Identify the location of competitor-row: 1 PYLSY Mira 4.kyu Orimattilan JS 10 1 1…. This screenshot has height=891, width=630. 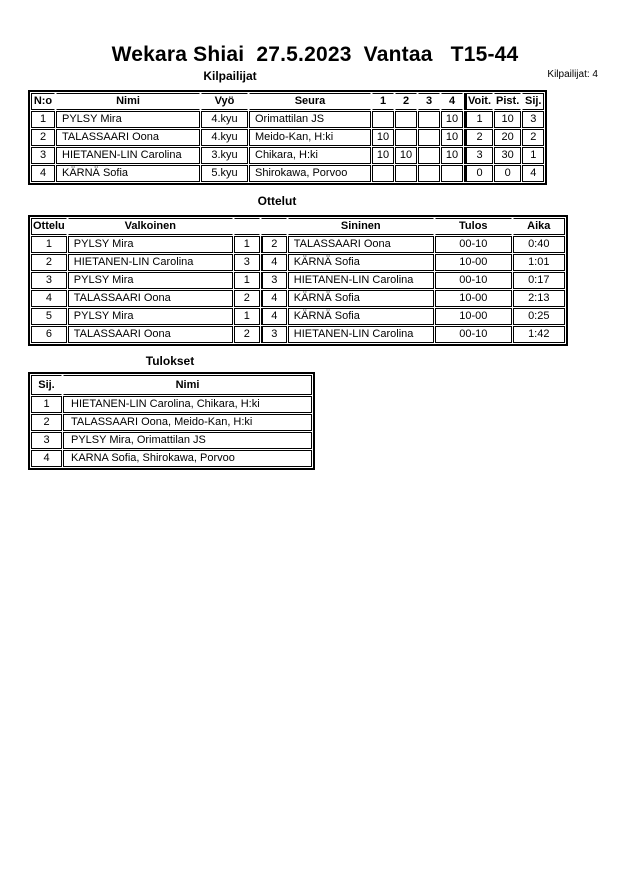
(288, 119).